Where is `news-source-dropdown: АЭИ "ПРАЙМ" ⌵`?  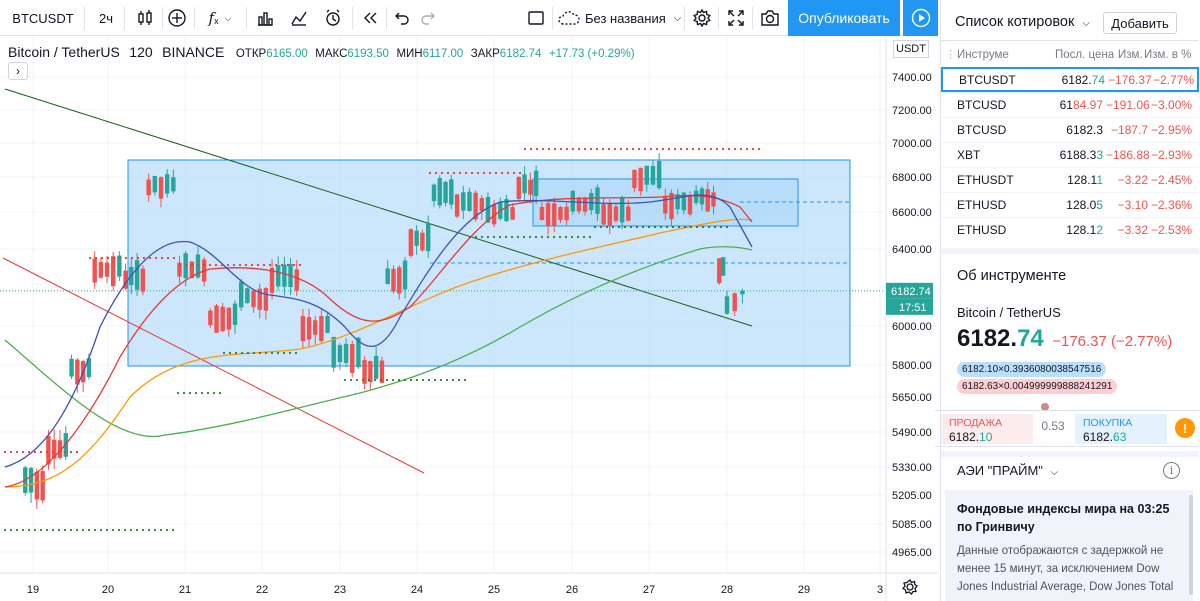 news-source-dropdown: АЭИ "ПРАЙМ" ⌵ is located at coordinates (1007, 470).